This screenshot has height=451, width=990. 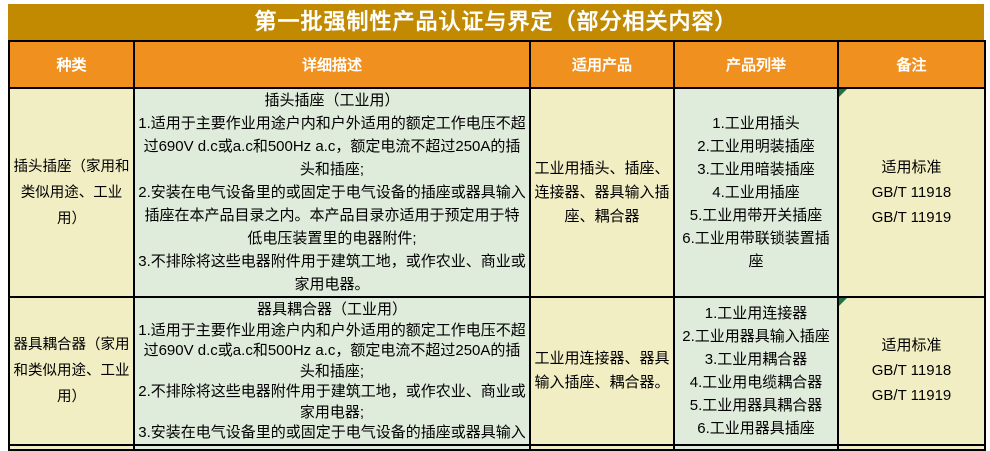 What do you see at coordinates (756, 169) in the screenshot?
I see `product-list-item: 3.工业用暗装插座` at bounding box center [756, 169].